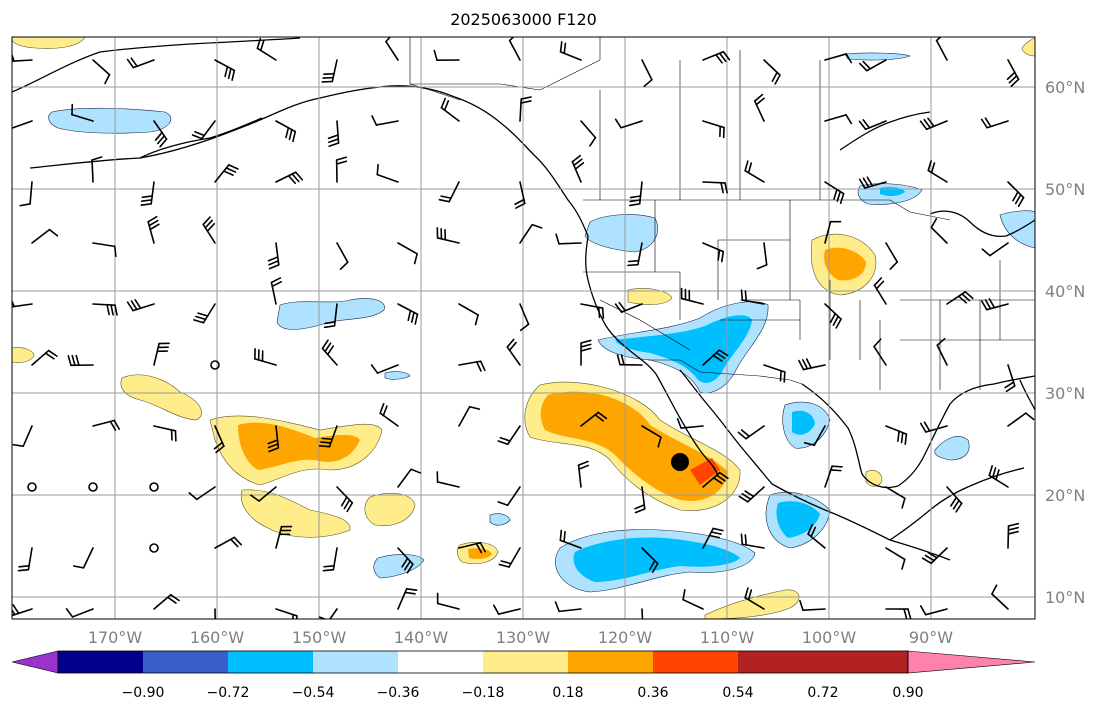 The width and height of the screenshot is (1105, 712). I want to click on map-title: 2025063000 F120, so click(523, 19).